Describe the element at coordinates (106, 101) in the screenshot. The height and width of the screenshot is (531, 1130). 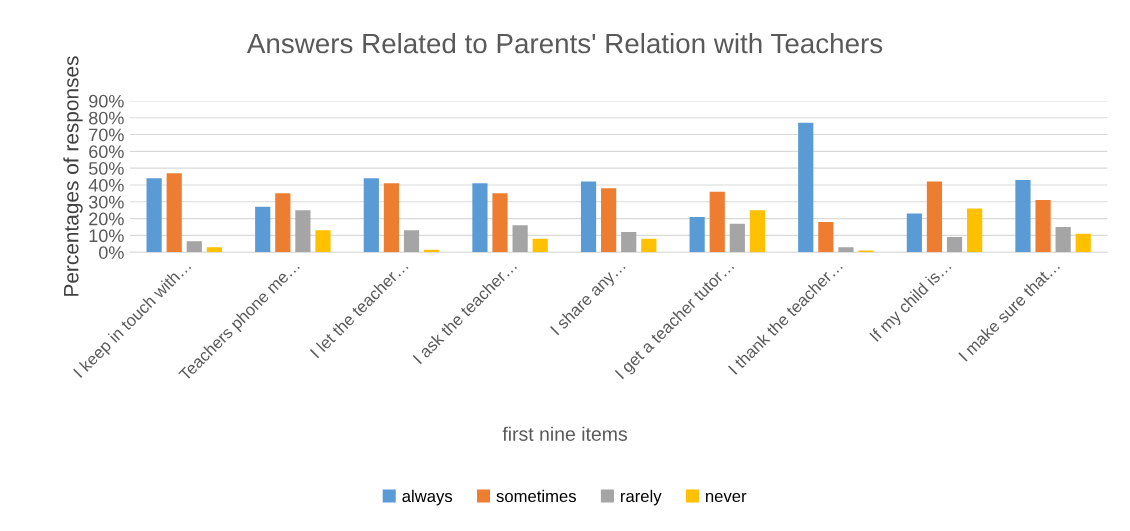
I see `y-tick-label: 90%` at that location.